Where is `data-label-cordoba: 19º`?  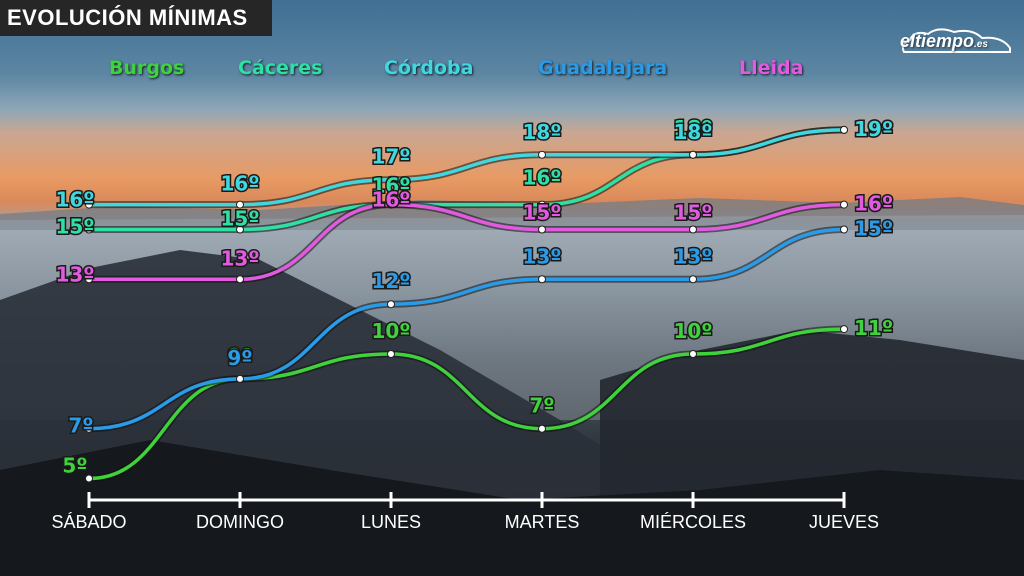 data-label-cordoba: 19º is located at coordinates (873, 129).